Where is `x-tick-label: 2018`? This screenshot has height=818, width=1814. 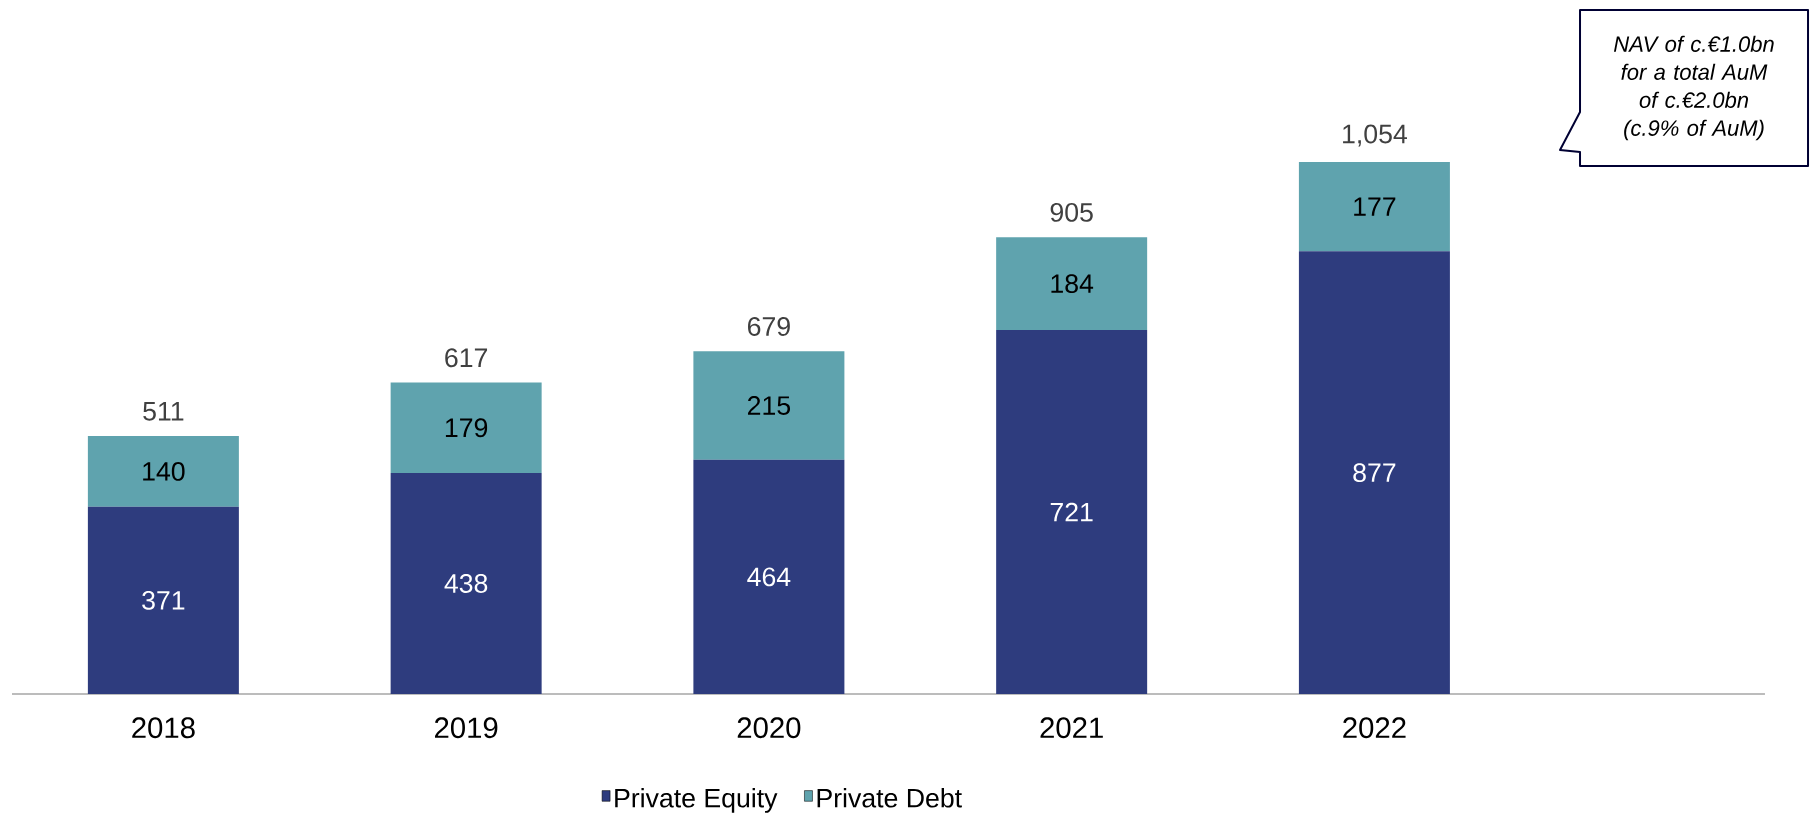
x-tick-label: 2018 is located at coordinates (163, 728).